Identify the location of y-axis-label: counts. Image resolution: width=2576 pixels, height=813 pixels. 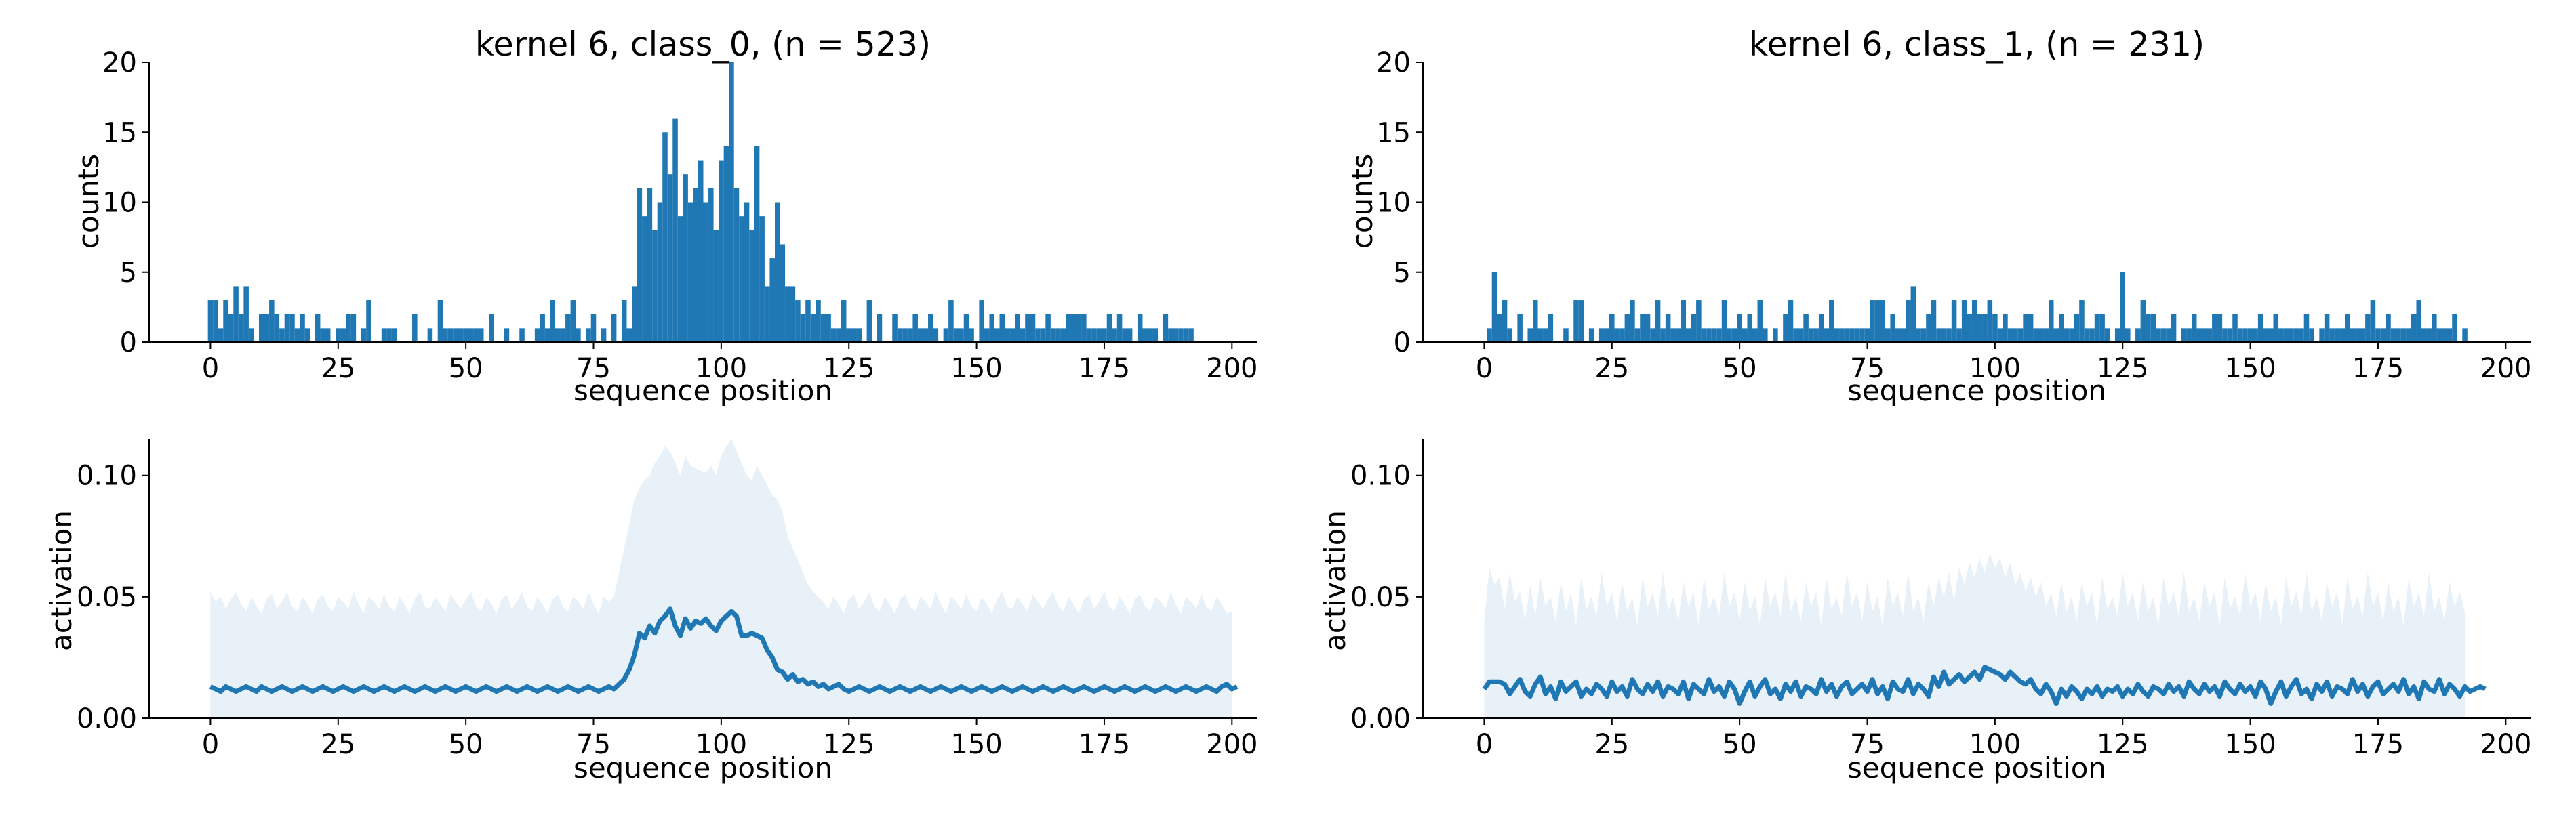
(1362, 201).